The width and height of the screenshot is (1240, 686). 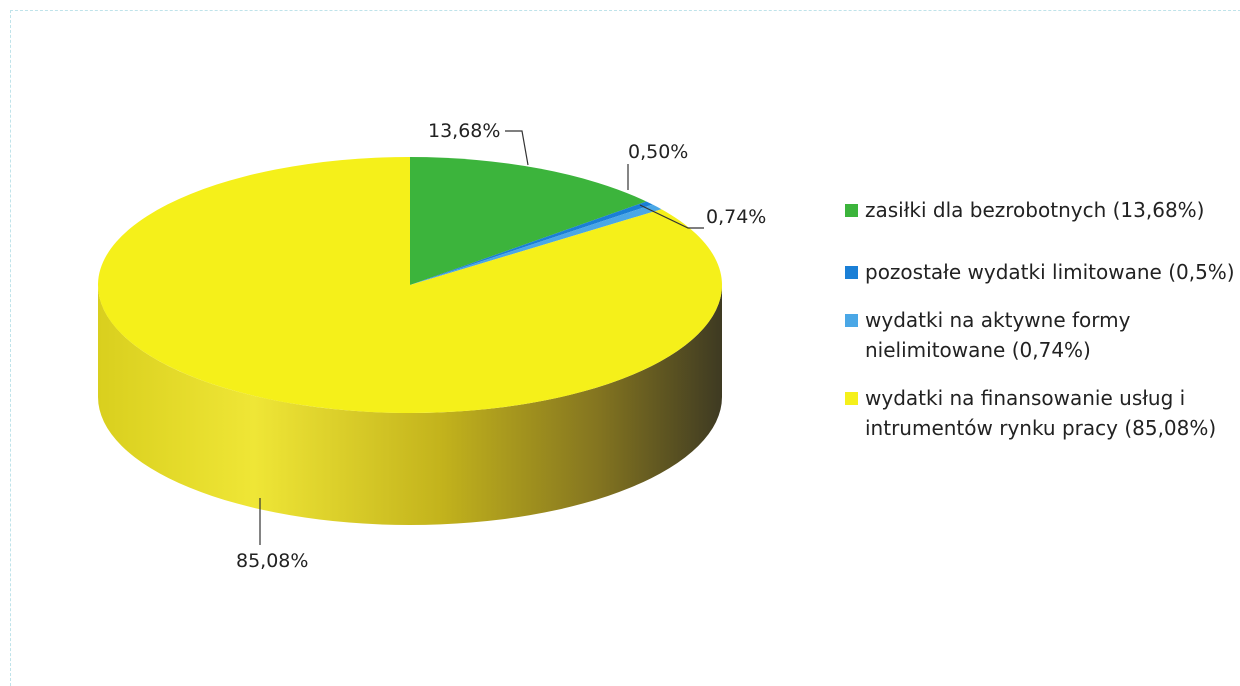 I want to click on legend-item-pozostale: pozostałe wydatki limitowane (0,5%), so click(x=1042, y=272).